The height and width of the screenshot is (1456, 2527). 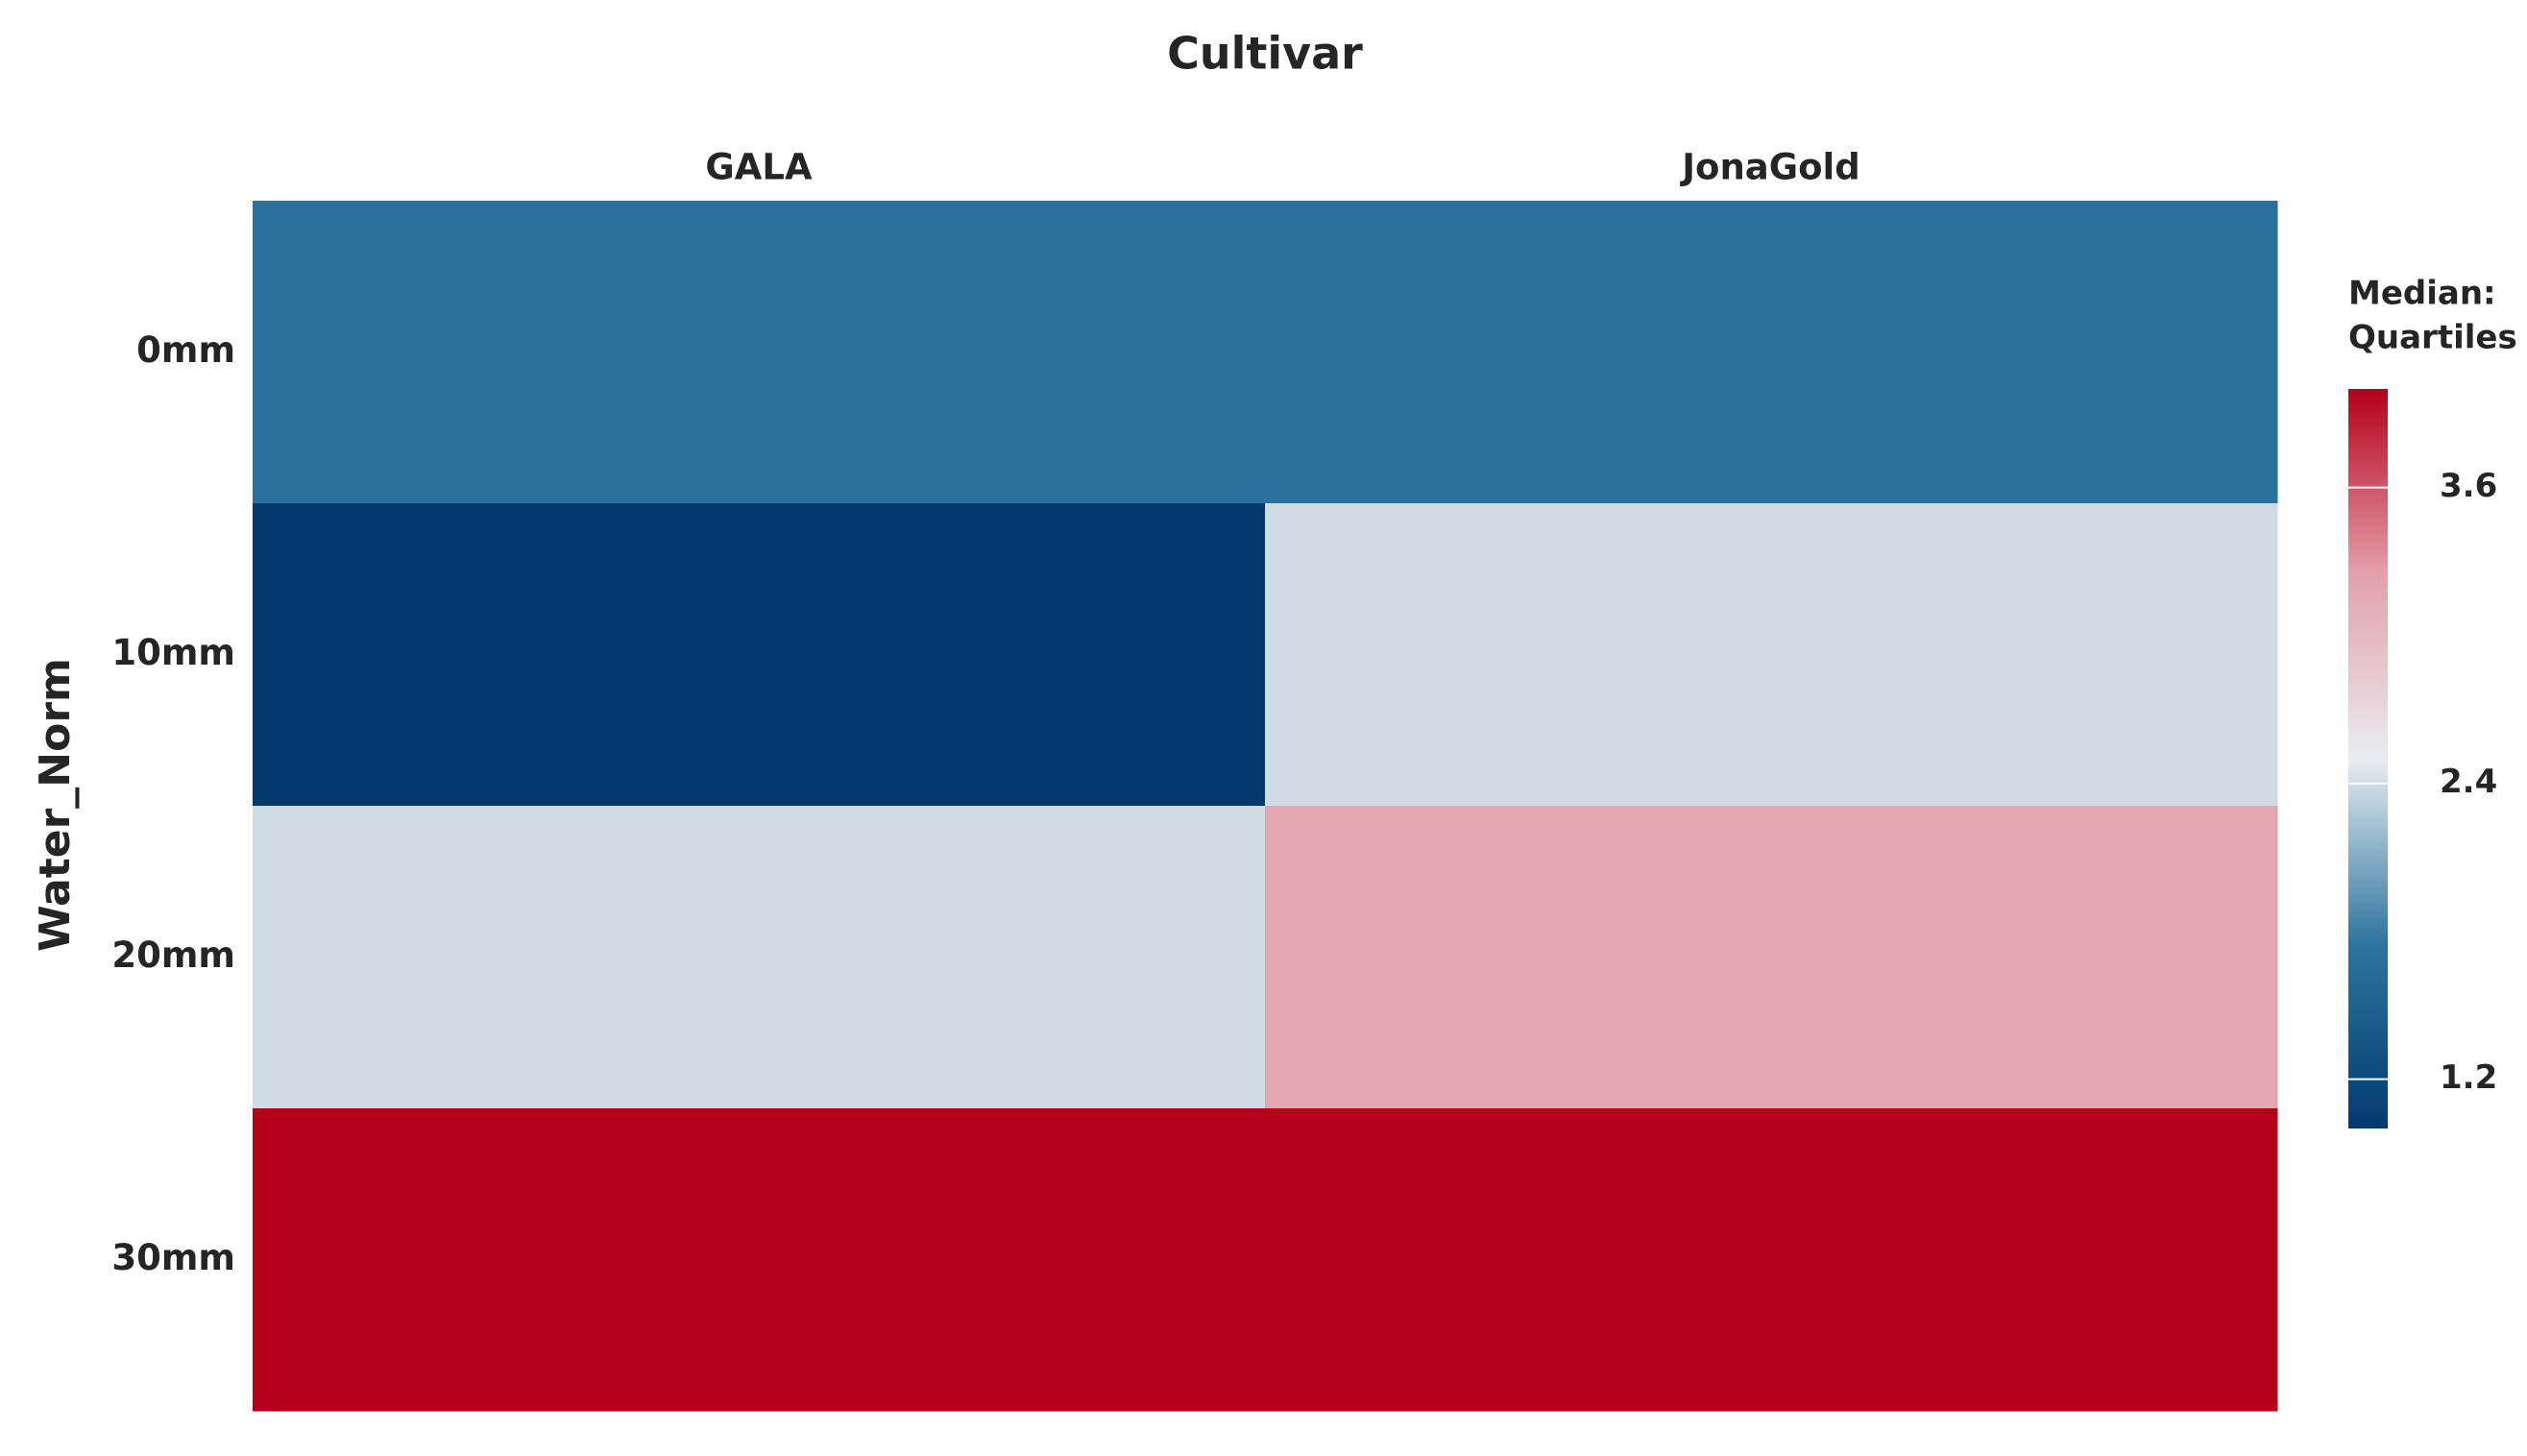 I want to click on colorbar-tick-label: 3.6, so click(x=2468, y=486).